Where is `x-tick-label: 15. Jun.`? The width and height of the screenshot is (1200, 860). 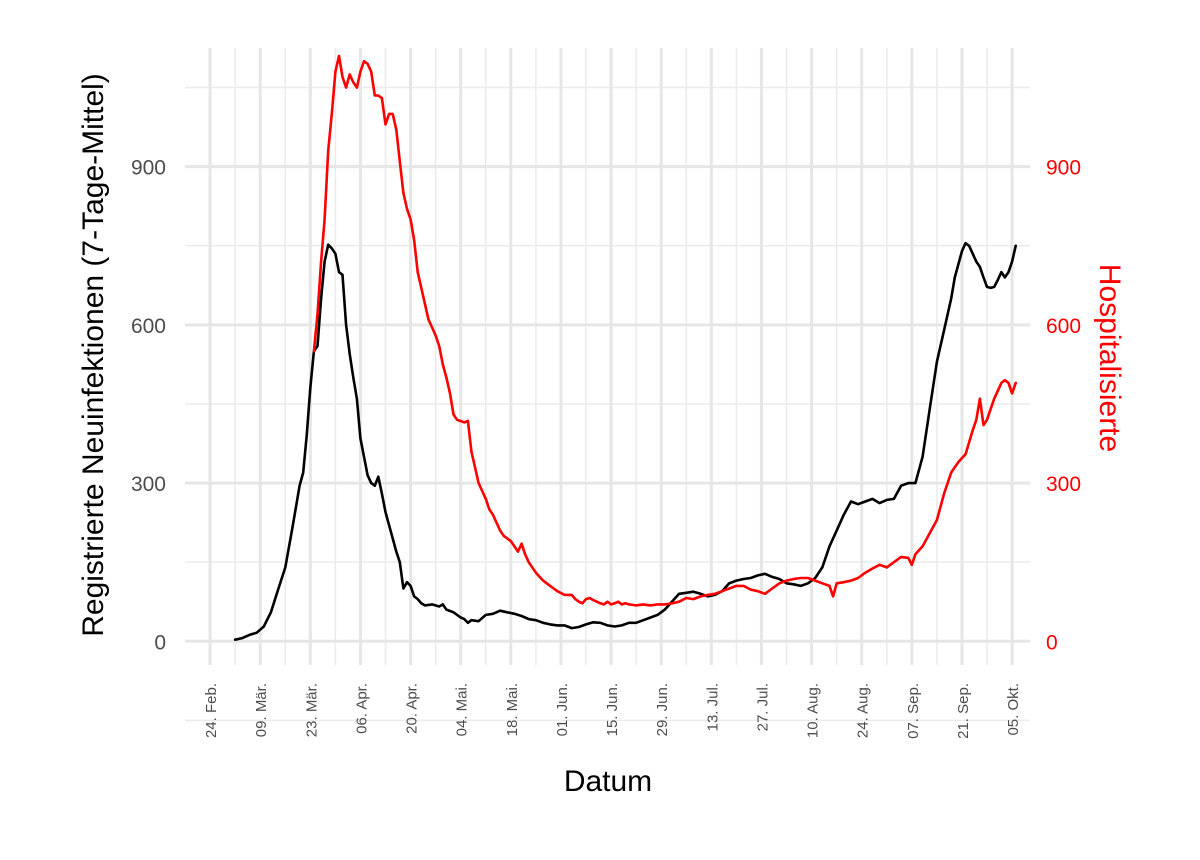 x-tick-label: 15. Jun. is located at coordinates (612, 709).